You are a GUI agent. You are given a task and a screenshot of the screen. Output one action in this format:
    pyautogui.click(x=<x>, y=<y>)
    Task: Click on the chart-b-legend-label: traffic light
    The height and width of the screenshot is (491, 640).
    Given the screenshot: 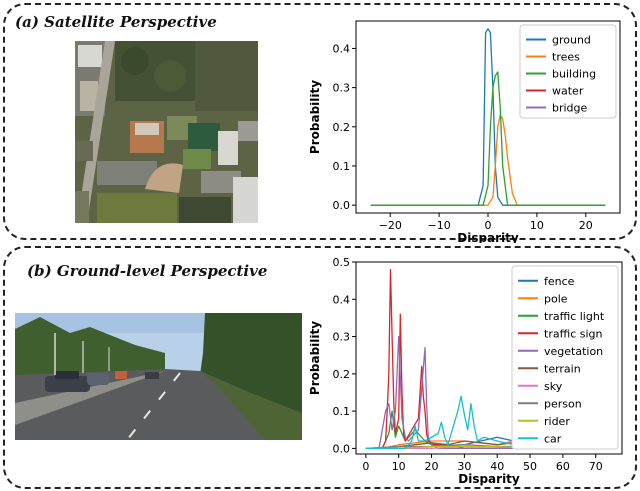 What is the action you would take?
    pyautogui.click(x=574, y=316)
    